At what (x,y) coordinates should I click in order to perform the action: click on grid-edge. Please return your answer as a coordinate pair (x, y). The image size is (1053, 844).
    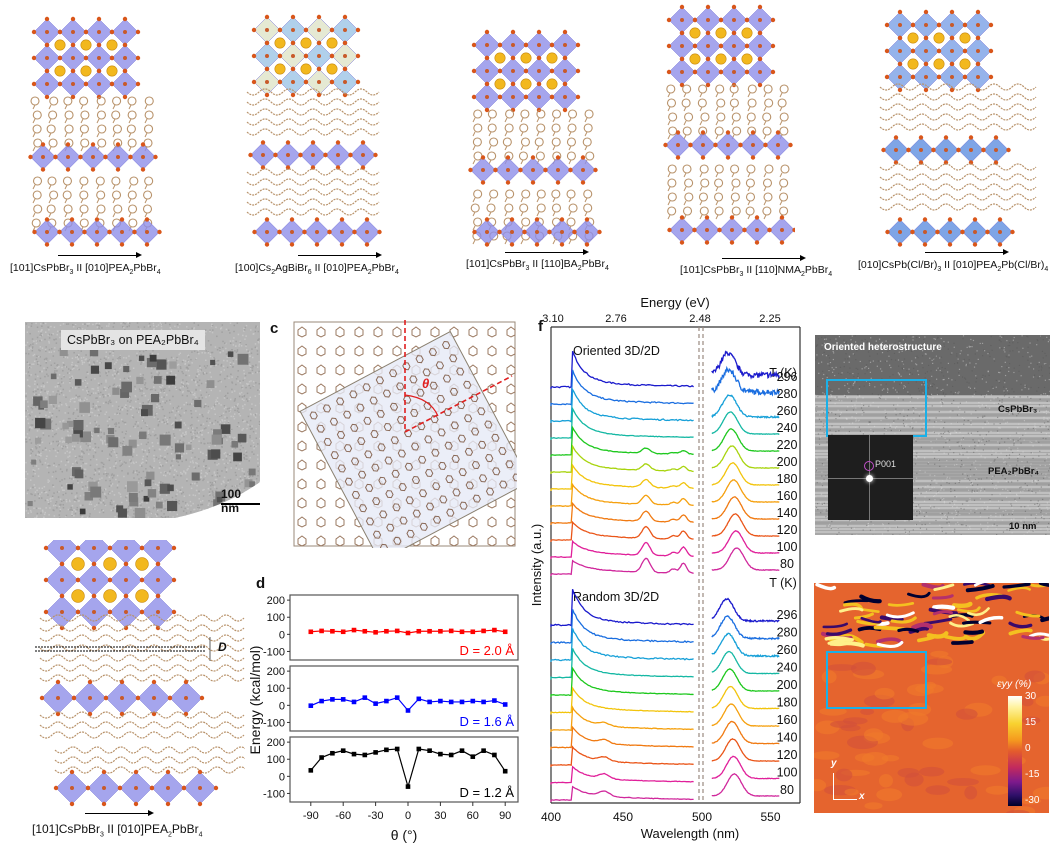
    Looking at the image, I should click on (217, 500).